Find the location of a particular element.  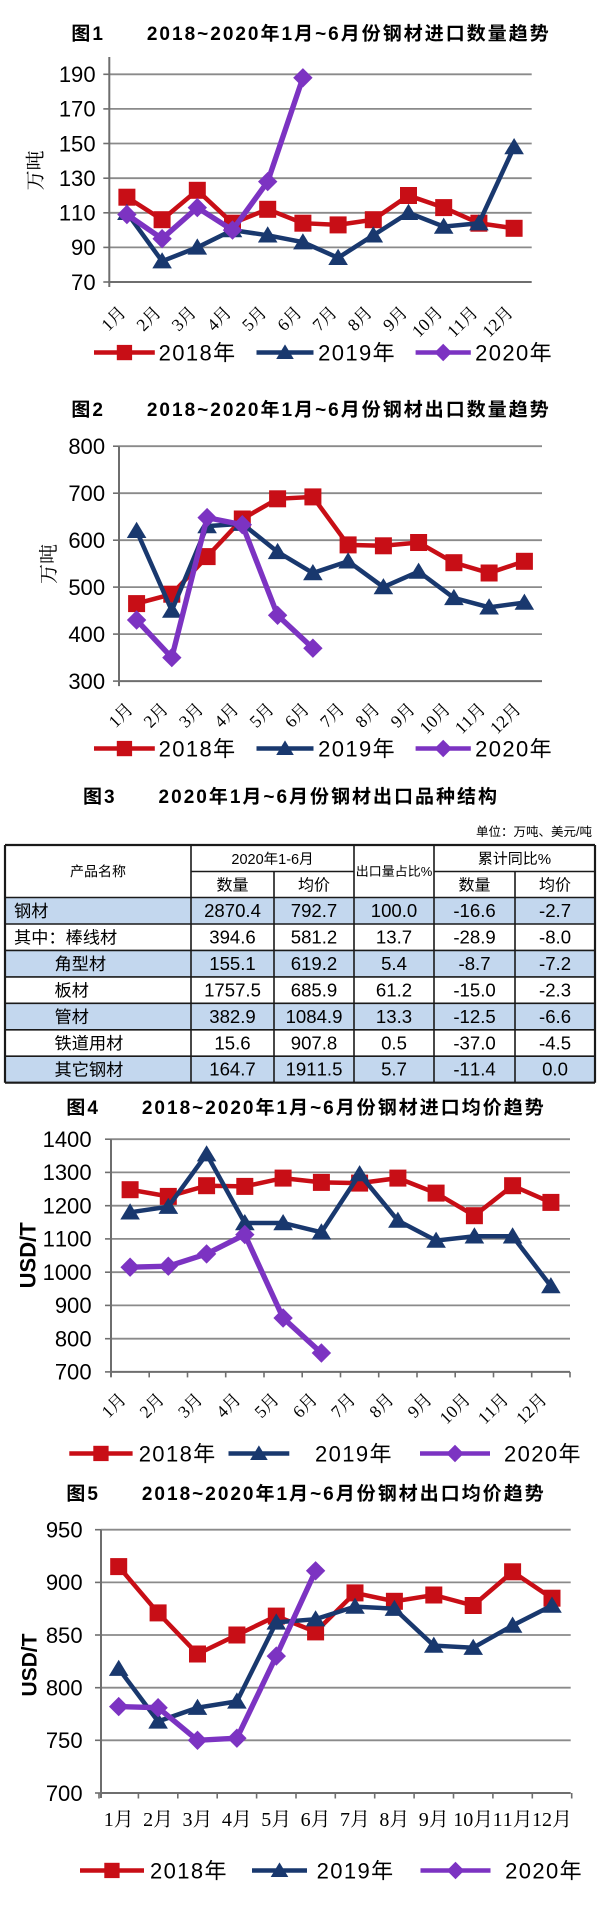

svg-text: 792.7 is located at coordinates (314, 910).